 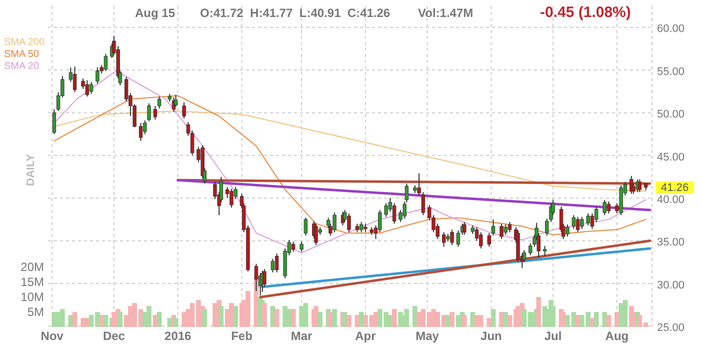 I want to click on x-tick-label: Dec, so click(x=114, y=336).